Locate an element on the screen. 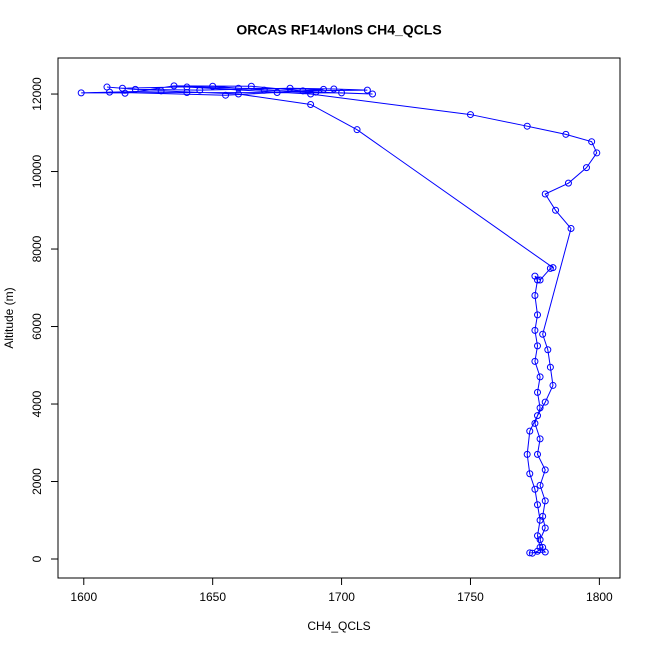 This screenshot has height=650, width=650. y-tick-label: 10000 is located at coordinates (37, 172).